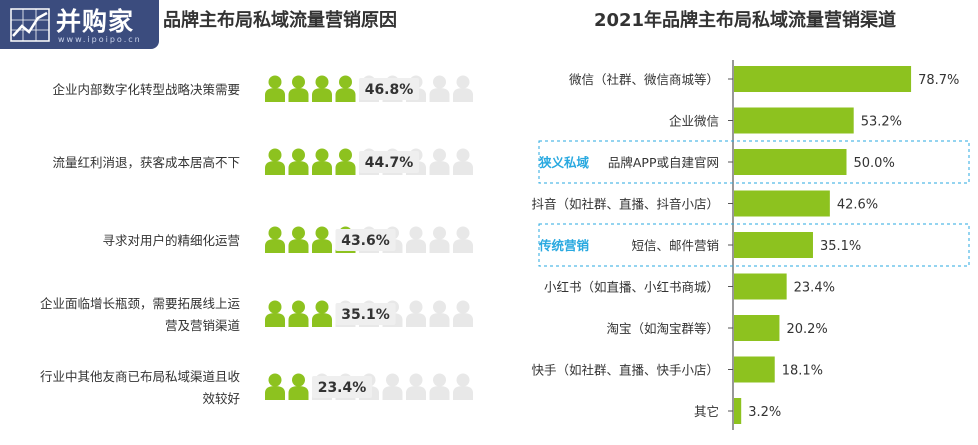 The width and height of the screenshot is (978, 445). What do you see at coordinates (95, 21) in the screenshot?
I see `brand-name: 并购家` at bounding box center [95, 21].